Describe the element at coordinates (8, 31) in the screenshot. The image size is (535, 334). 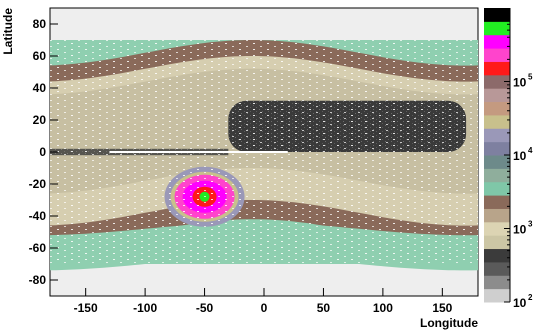
I see `y-axis-title: Latitude` at that location.